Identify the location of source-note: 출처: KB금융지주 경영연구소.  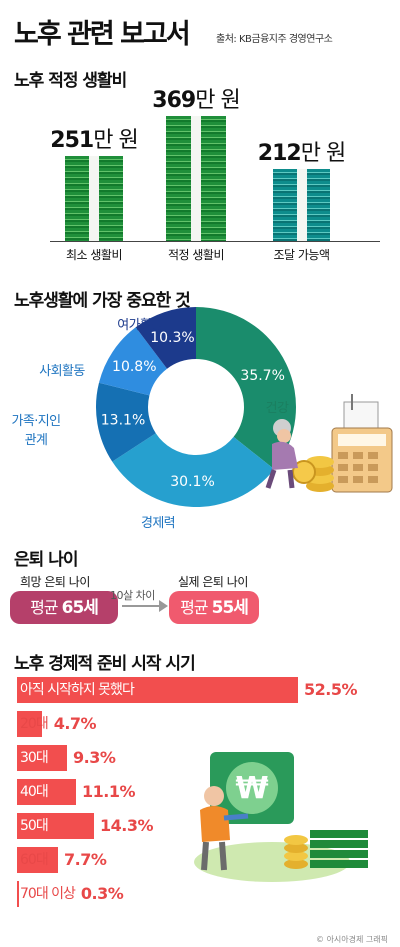
(274, 39).